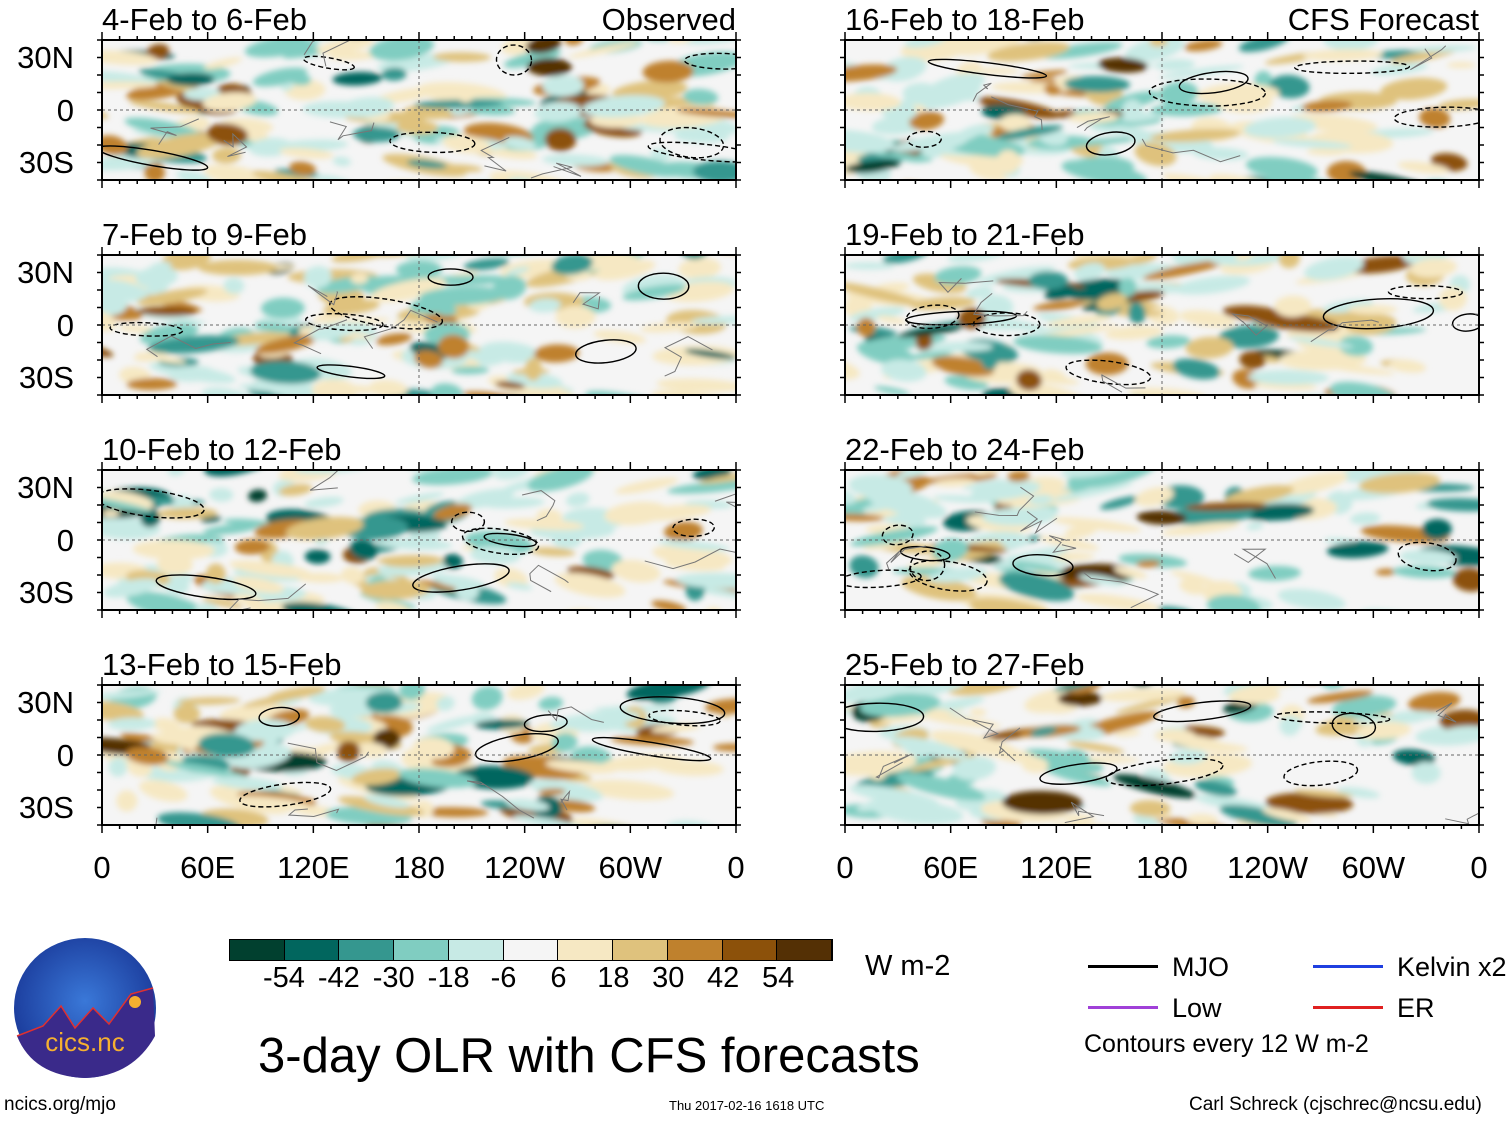 The width and height of the screenshot is (1510, 1121). I want to click on colorbar-tick-label: -42, so click(338, 978).